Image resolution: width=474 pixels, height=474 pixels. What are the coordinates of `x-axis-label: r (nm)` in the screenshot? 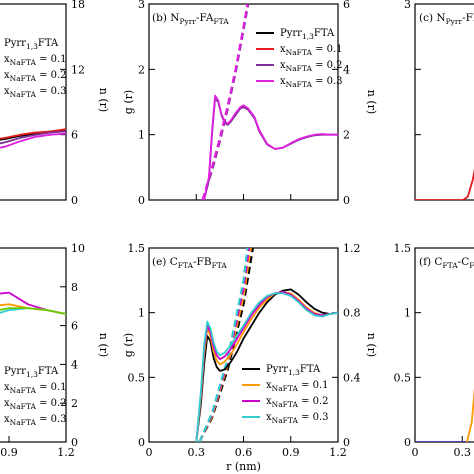 It's located at (243, 466).